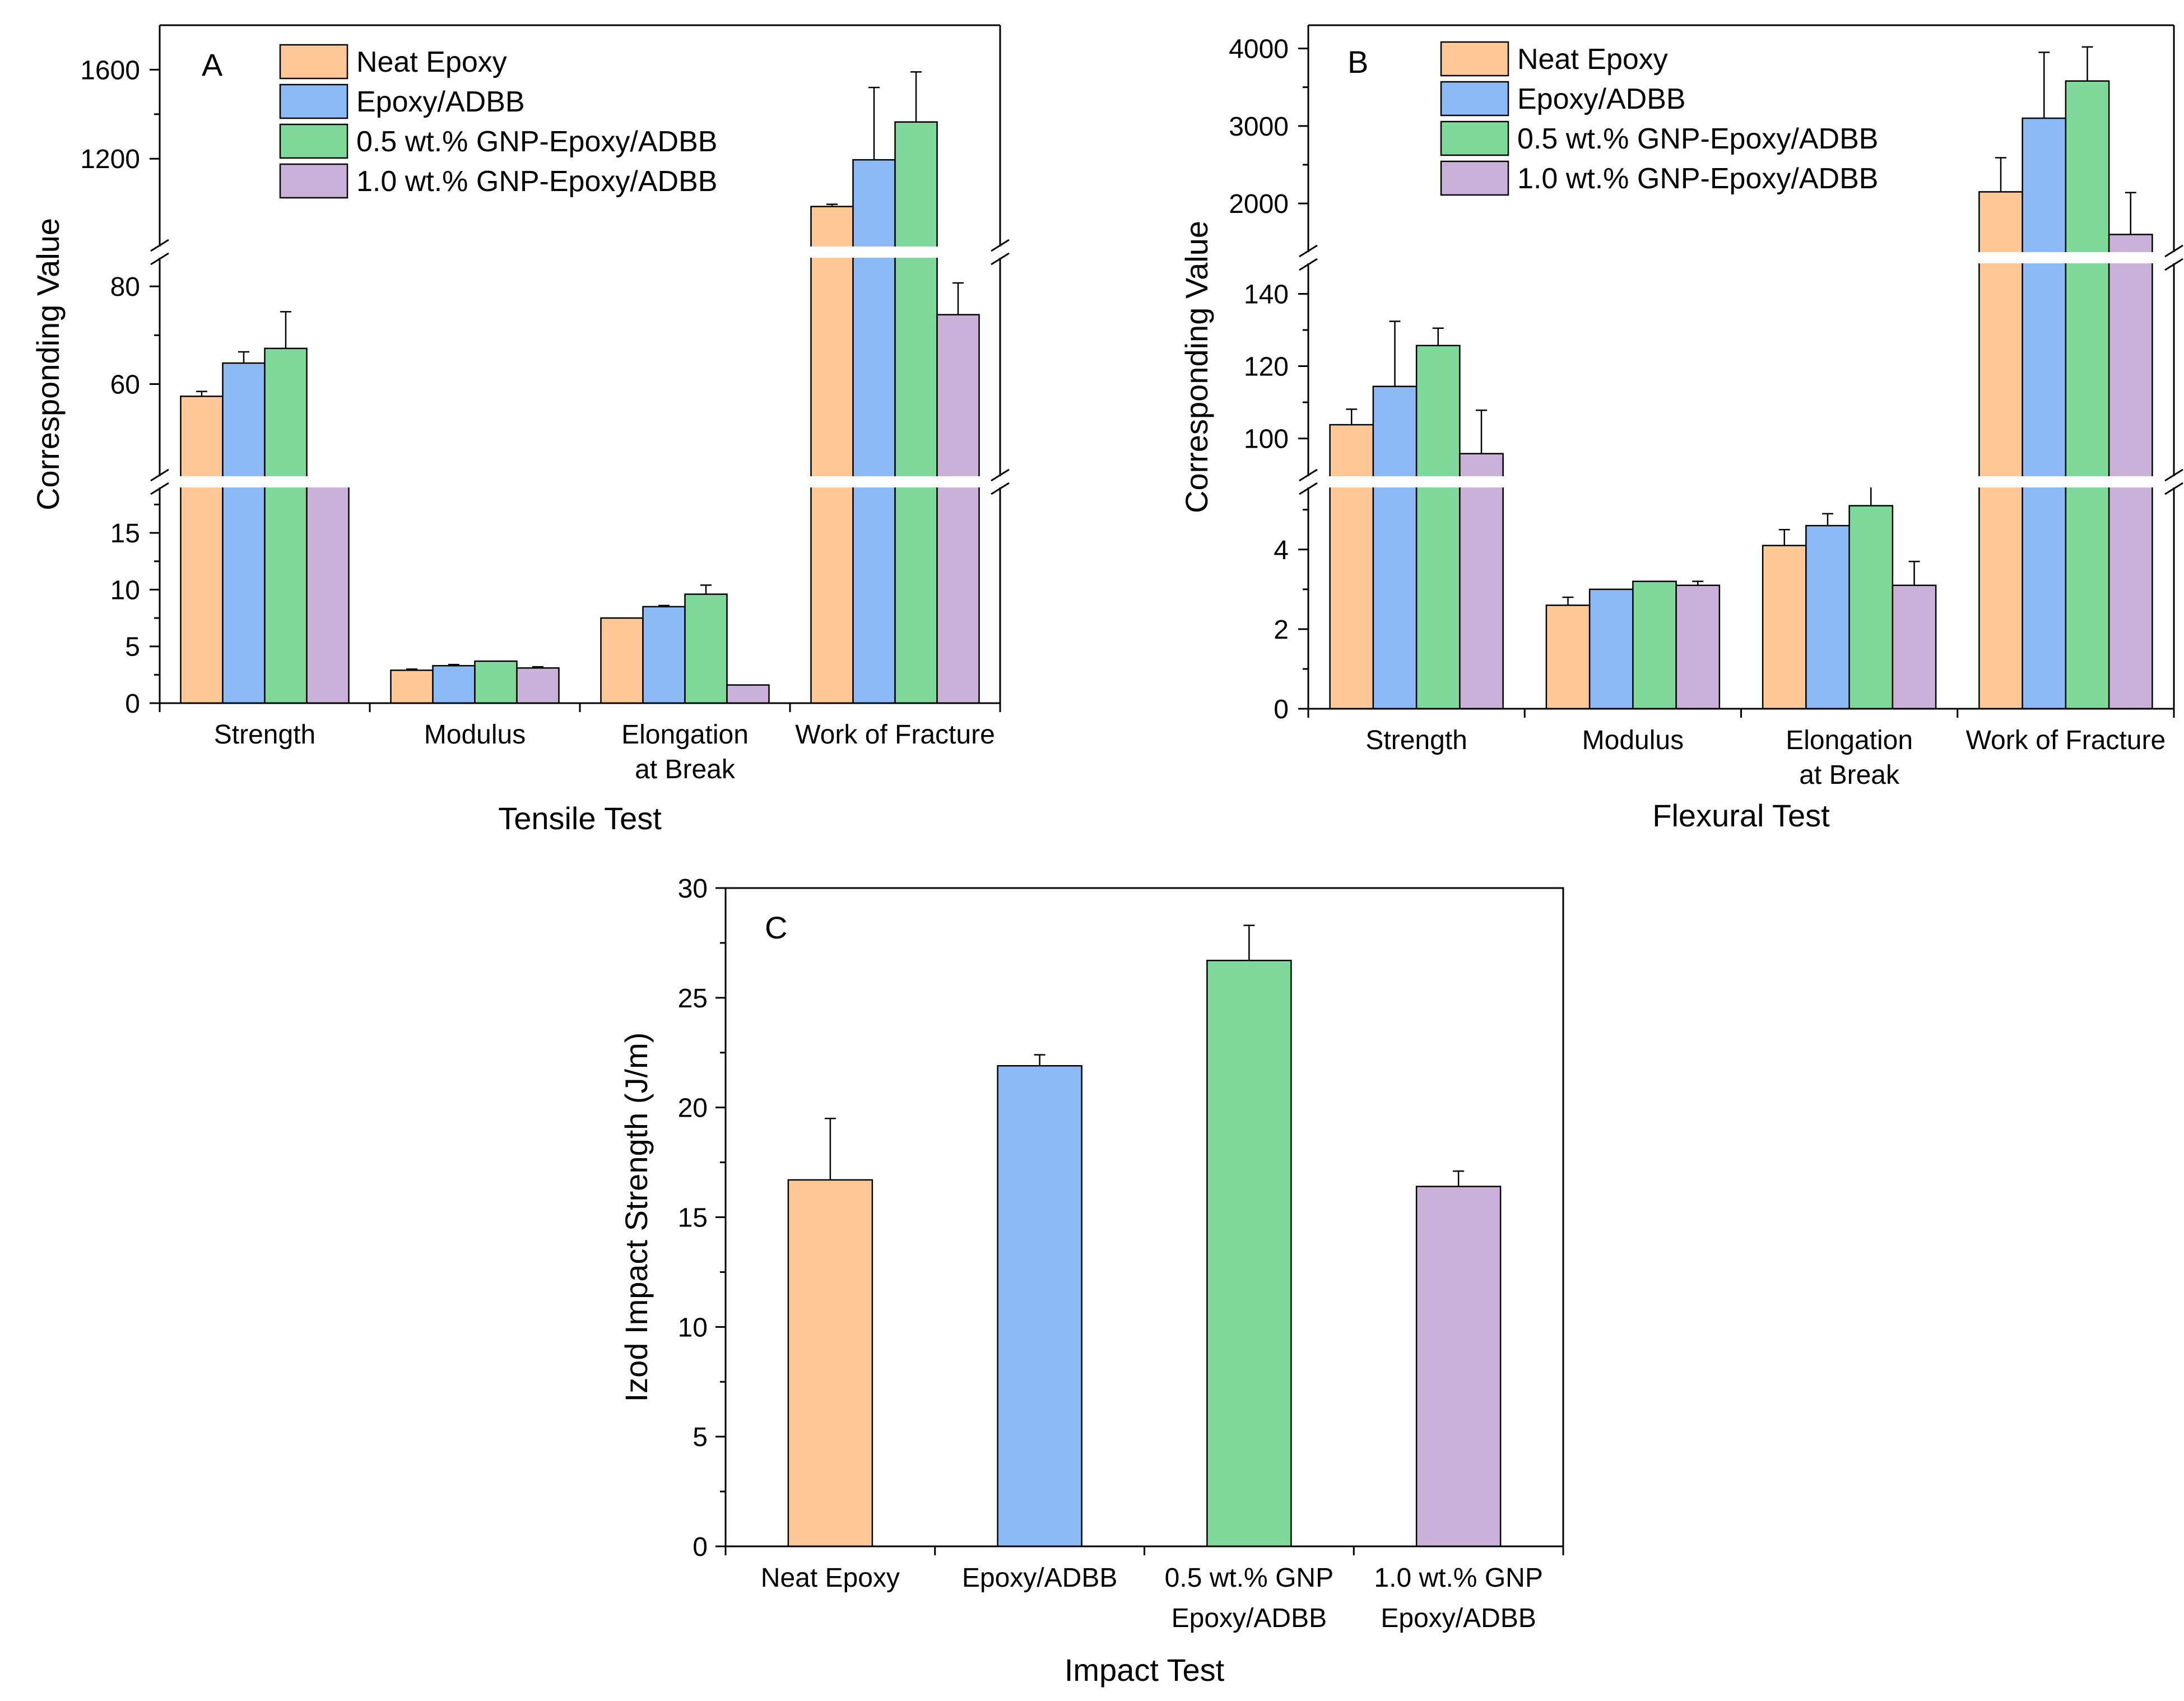 The height and width of the screenshot is (1701, 2184). I want to click on y-tick-label: 80, so click(125, 287).